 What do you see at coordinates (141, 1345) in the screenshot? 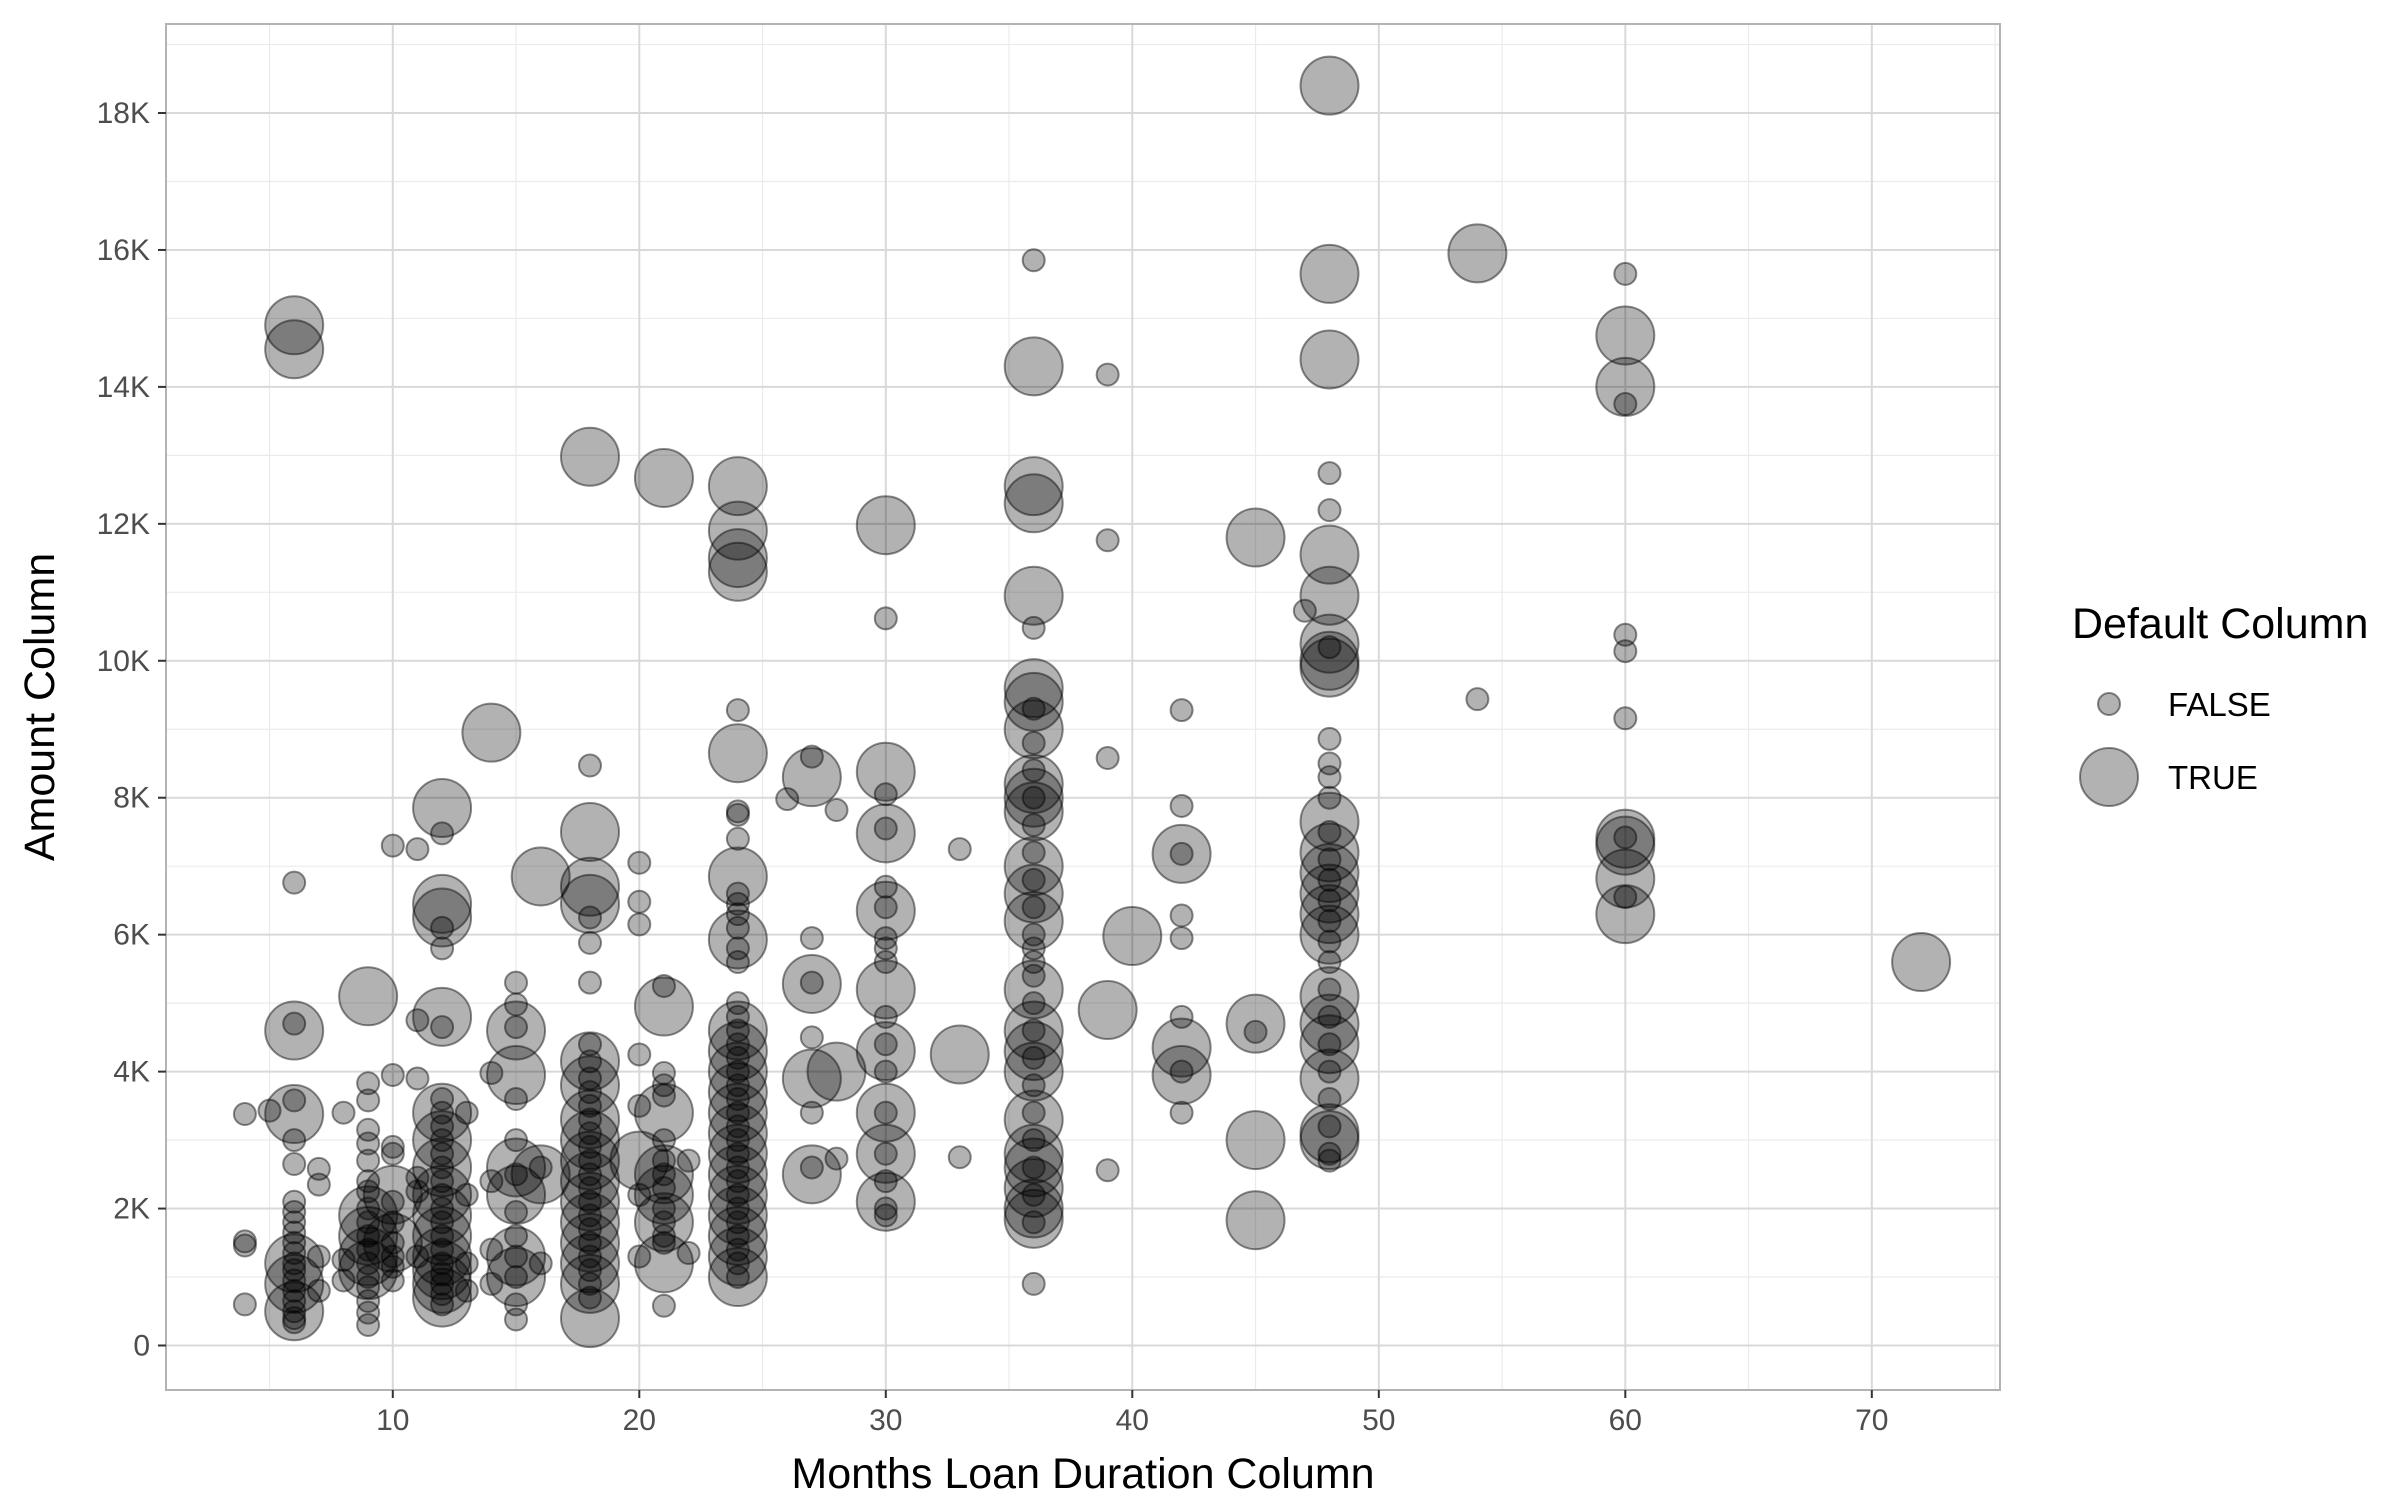
I see `y-tick-label: 0` at bounding box center [141, 1345].